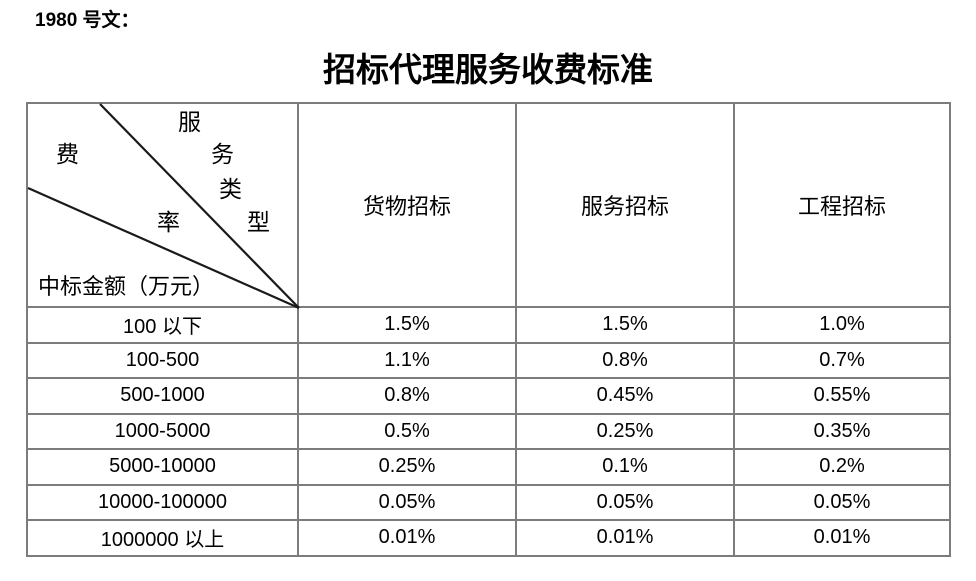 This screenshot has height=581, width=976. What do you see at coordinates (162, 538) in the screenshot?
I see `row-label-cell: 1000000 以上` at bounding box center [162, 538].